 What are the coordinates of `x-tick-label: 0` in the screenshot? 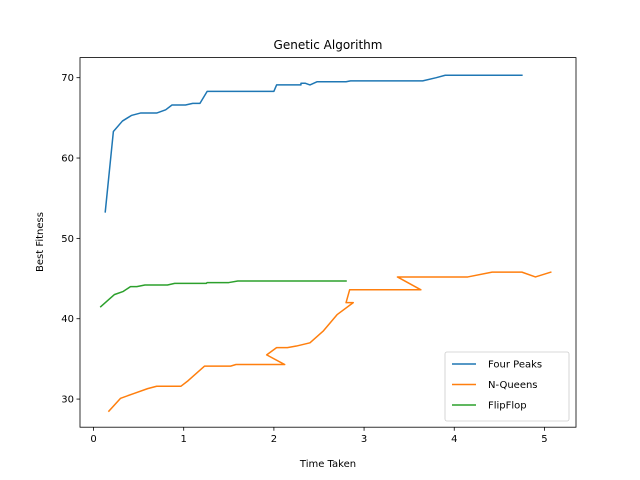 It's located at (93, 439).